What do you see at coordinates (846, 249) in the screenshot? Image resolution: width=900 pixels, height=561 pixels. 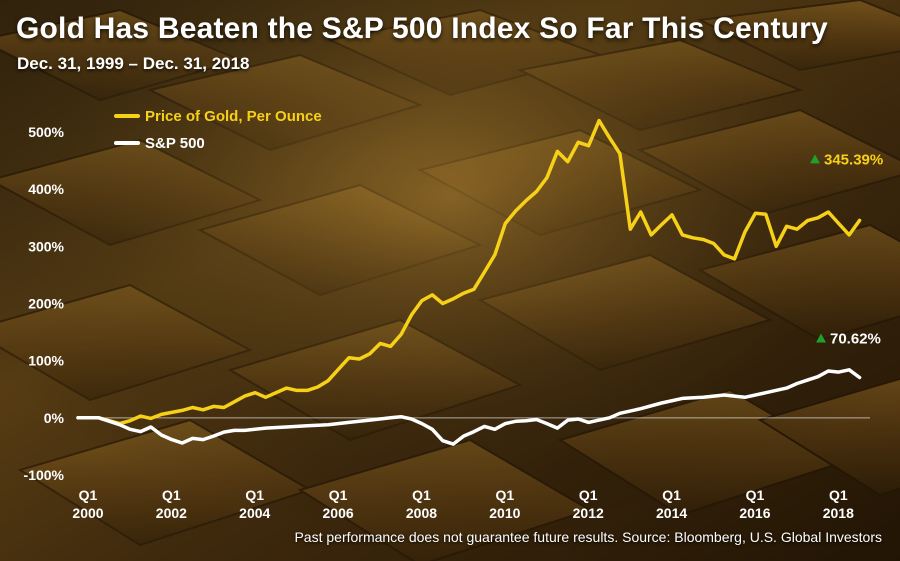 I see `end-labels: 345.39% 70.62%` at bounding box center [846, 249].